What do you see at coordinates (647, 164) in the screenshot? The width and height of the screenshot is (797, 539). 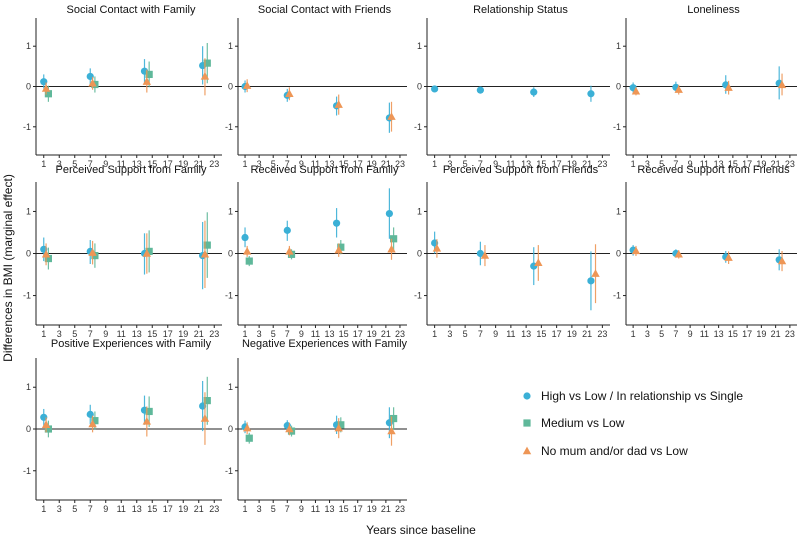 I see `x-tick-label: 3` at bounding box center [647, 164].